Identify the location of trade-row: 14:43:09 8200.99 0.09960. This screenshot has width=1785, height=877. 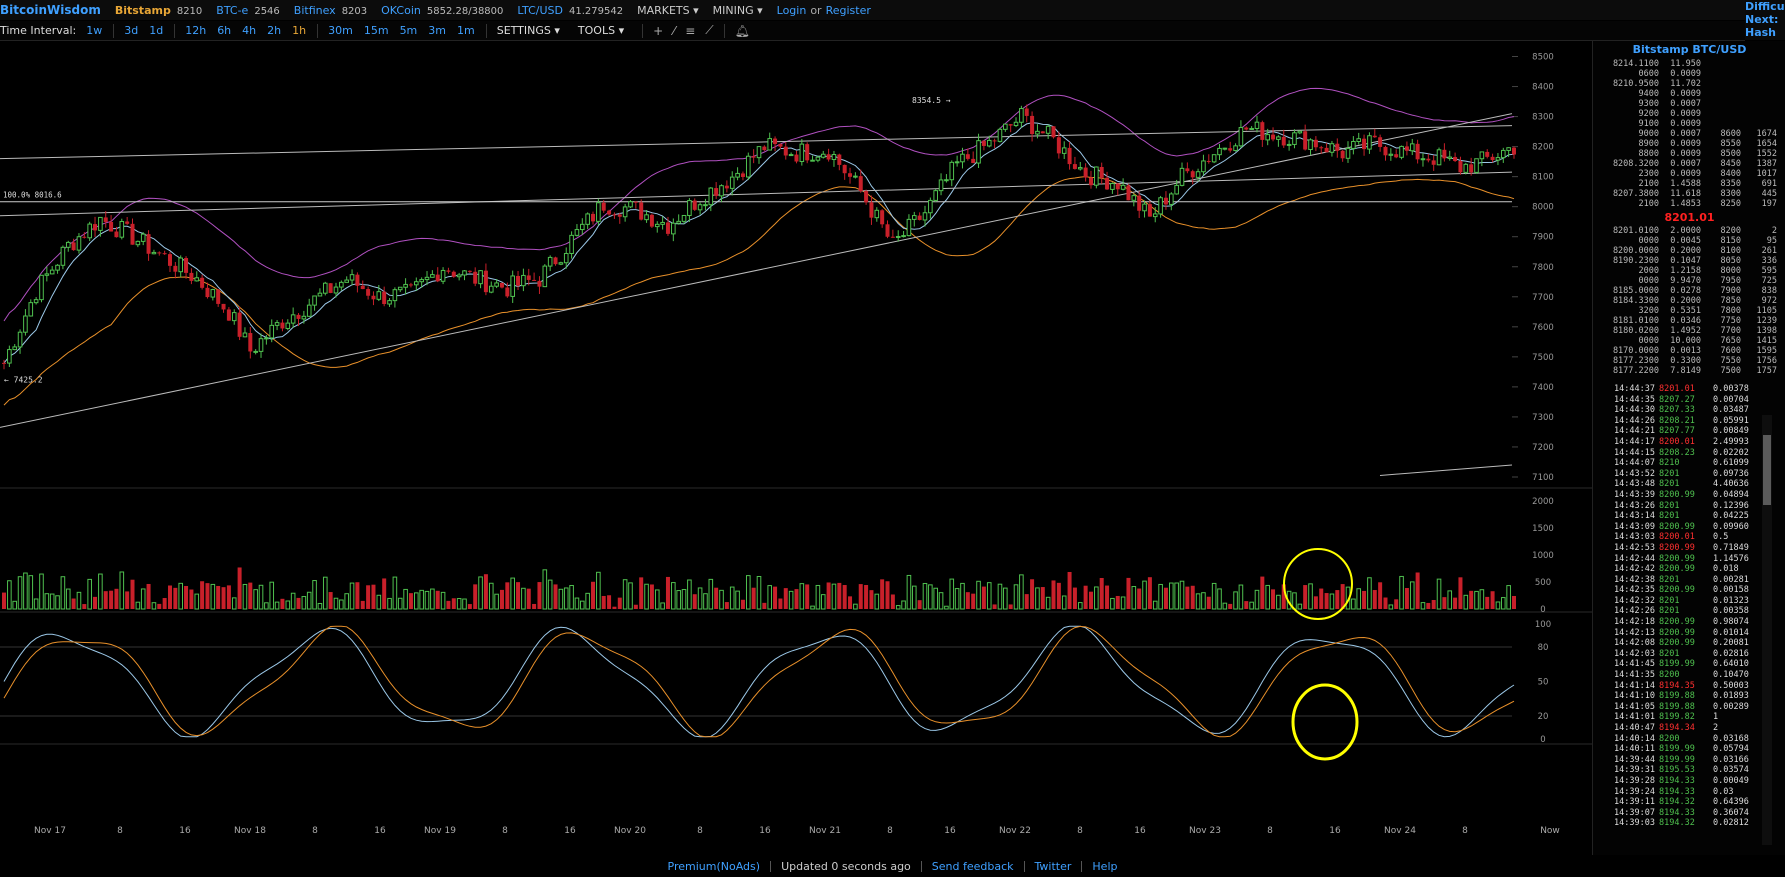
(1681, 526).